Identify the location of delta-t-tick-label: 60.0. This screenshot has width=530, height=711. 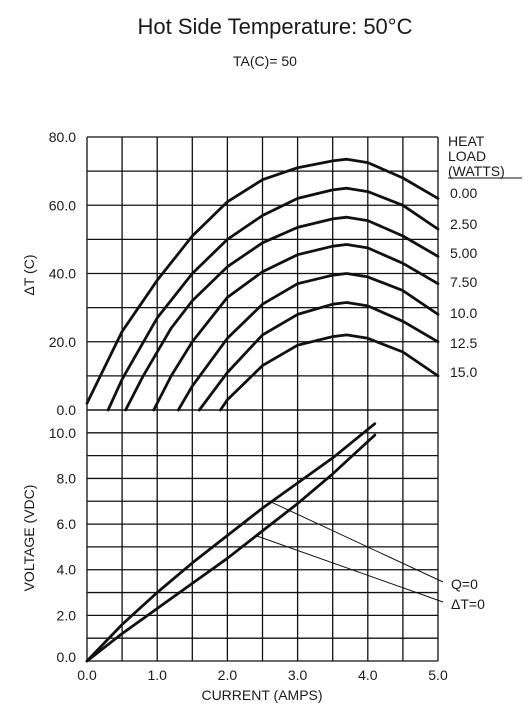
(62, 205).